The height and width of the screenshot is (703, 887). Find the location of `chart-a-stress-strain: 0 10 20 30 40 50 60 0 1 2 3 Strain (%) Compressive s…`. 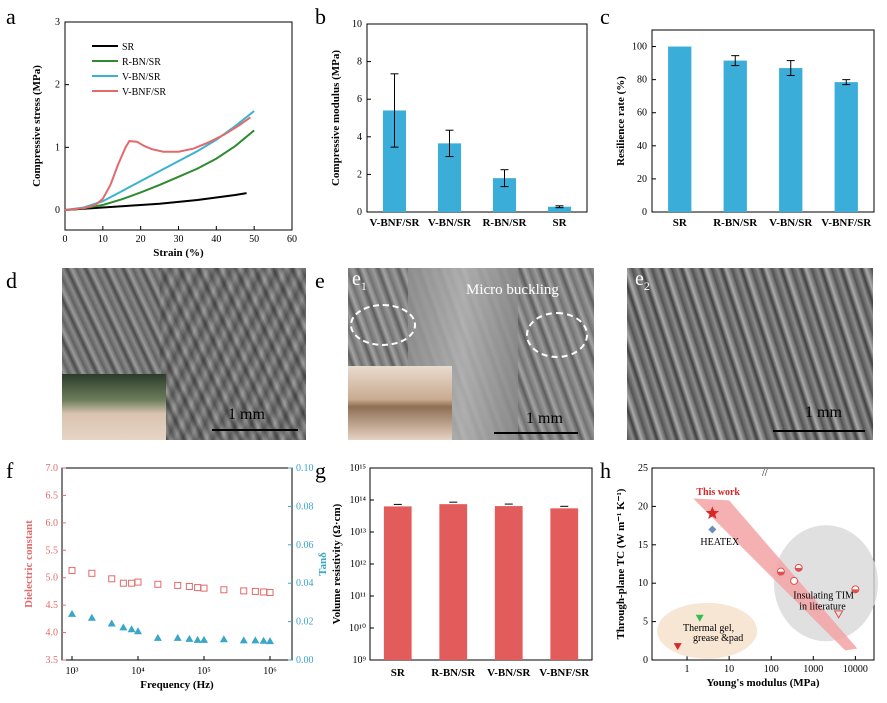

chart-a-stress-strain: 0 10 20 30 40 50 60 0 1 2 3 Strain (%) Compressive s… is located at coordinates (164, 138).